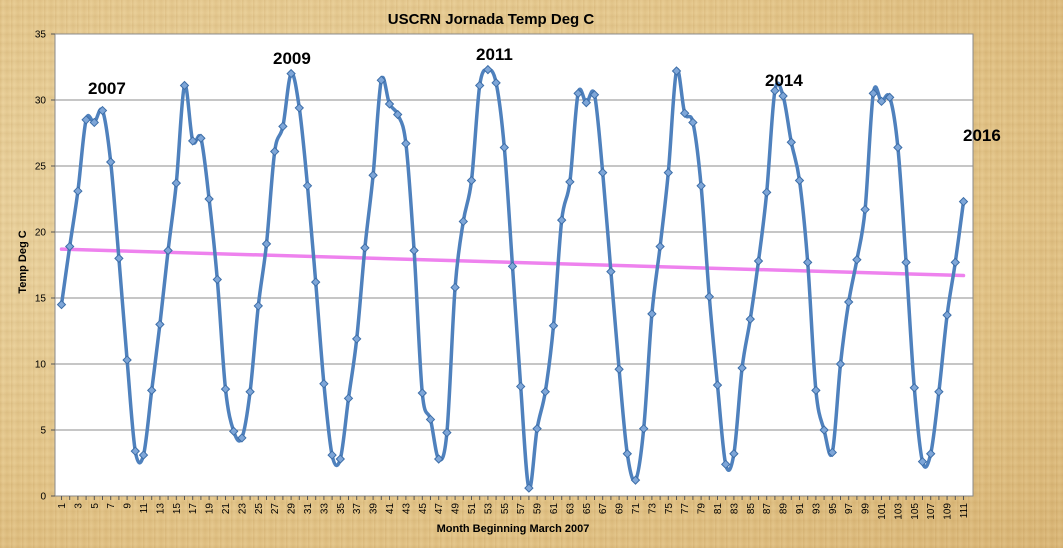 The width and height of the screenshot is (1063, 548). Describe the element at coordinates (439, 509) in the screenshot. I see `x-tick-label: 47` at that location.